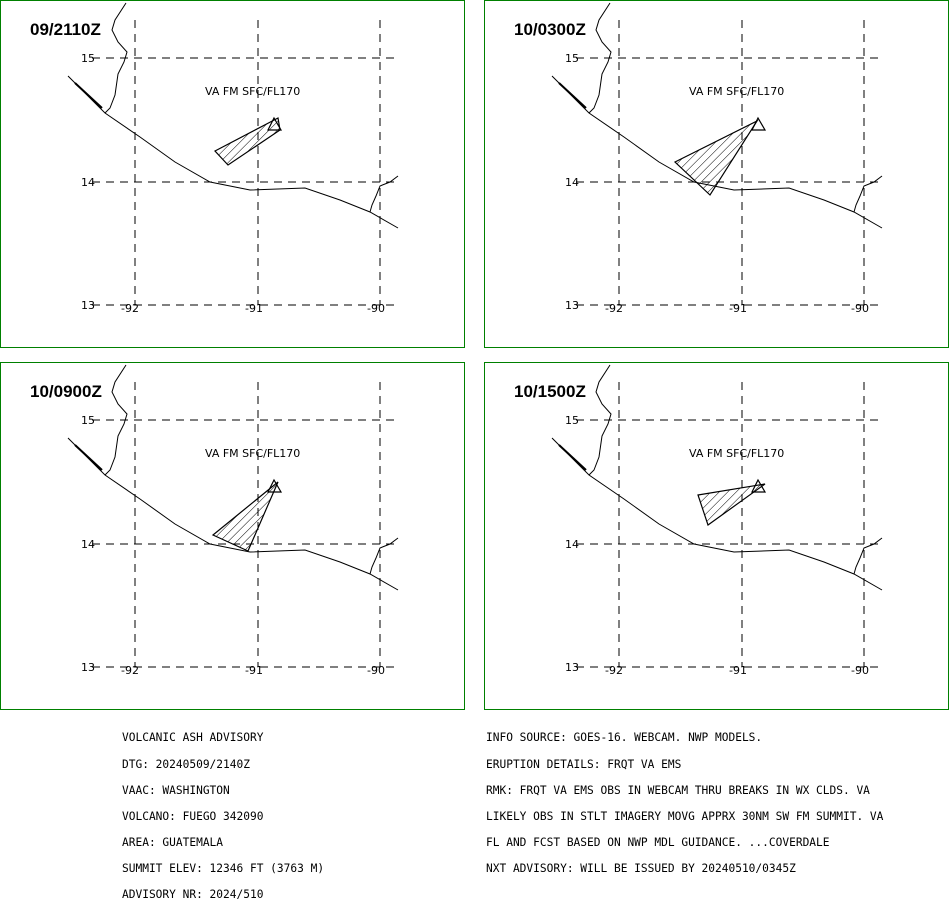 This screenshot has width=950, height=908. What do you see at coordinates (186, 764) in the screenshot?
I see `advisory-line: DTG: 20240509/2140Z` at bounding box center [186, 764].